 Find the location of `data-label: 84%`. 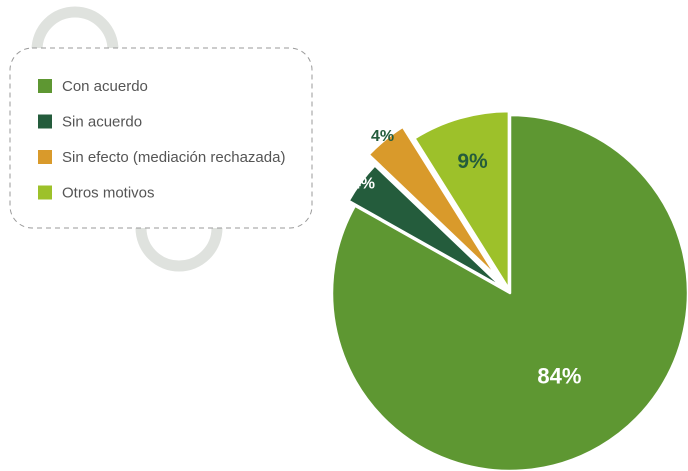

data-label: 84% is located at coordinates (559, 375).